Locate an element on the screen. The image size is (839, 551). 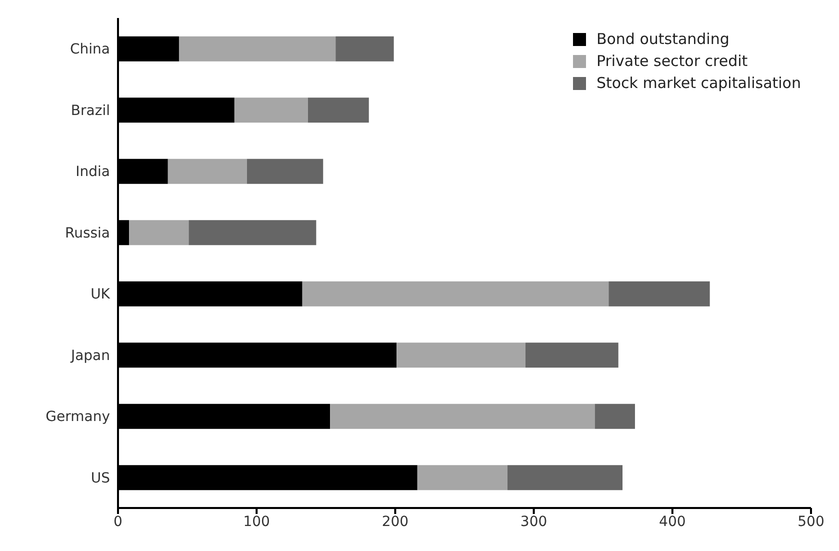
y-tick-label: Brazil is located at coordinates (90, 110).